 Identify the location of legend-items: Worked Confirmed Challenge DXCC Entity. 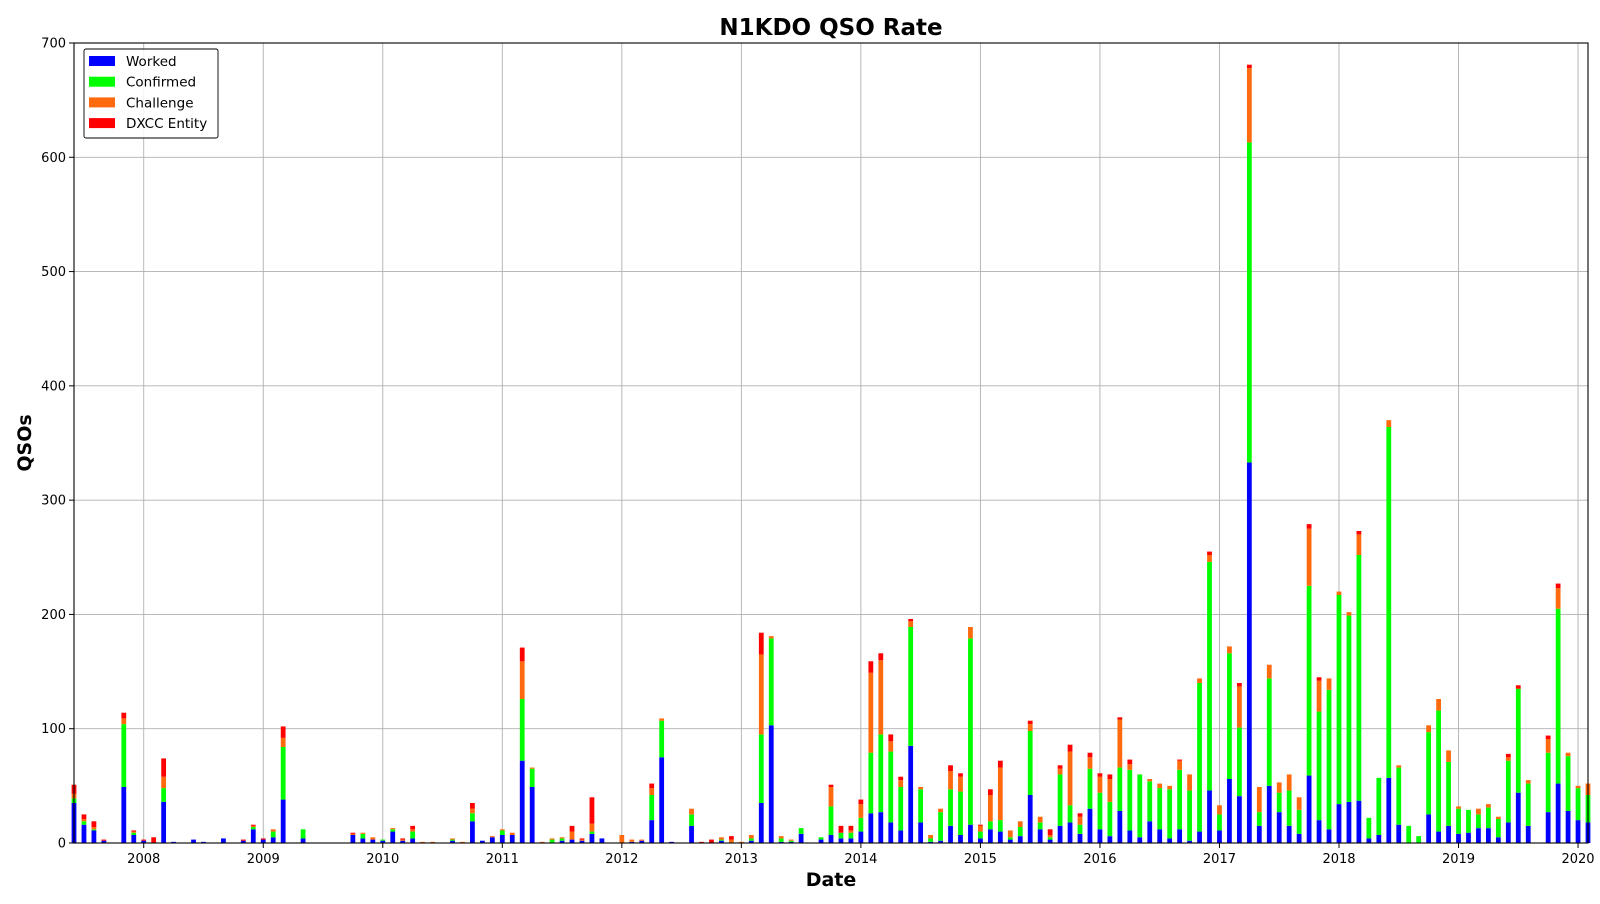
(148, 93).